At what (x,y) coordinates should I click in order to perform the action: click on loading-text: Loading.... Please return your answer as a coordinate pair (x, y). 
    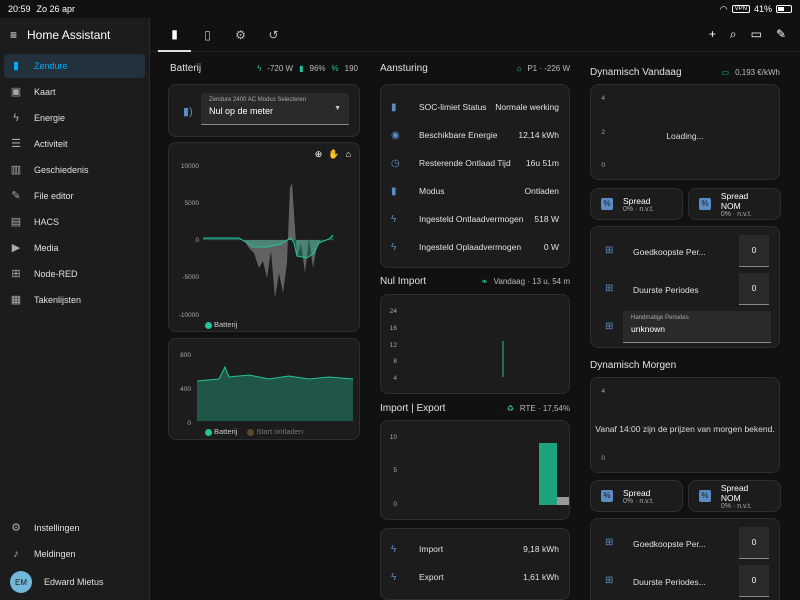
    Looking at the image, I should click on (685, 136).